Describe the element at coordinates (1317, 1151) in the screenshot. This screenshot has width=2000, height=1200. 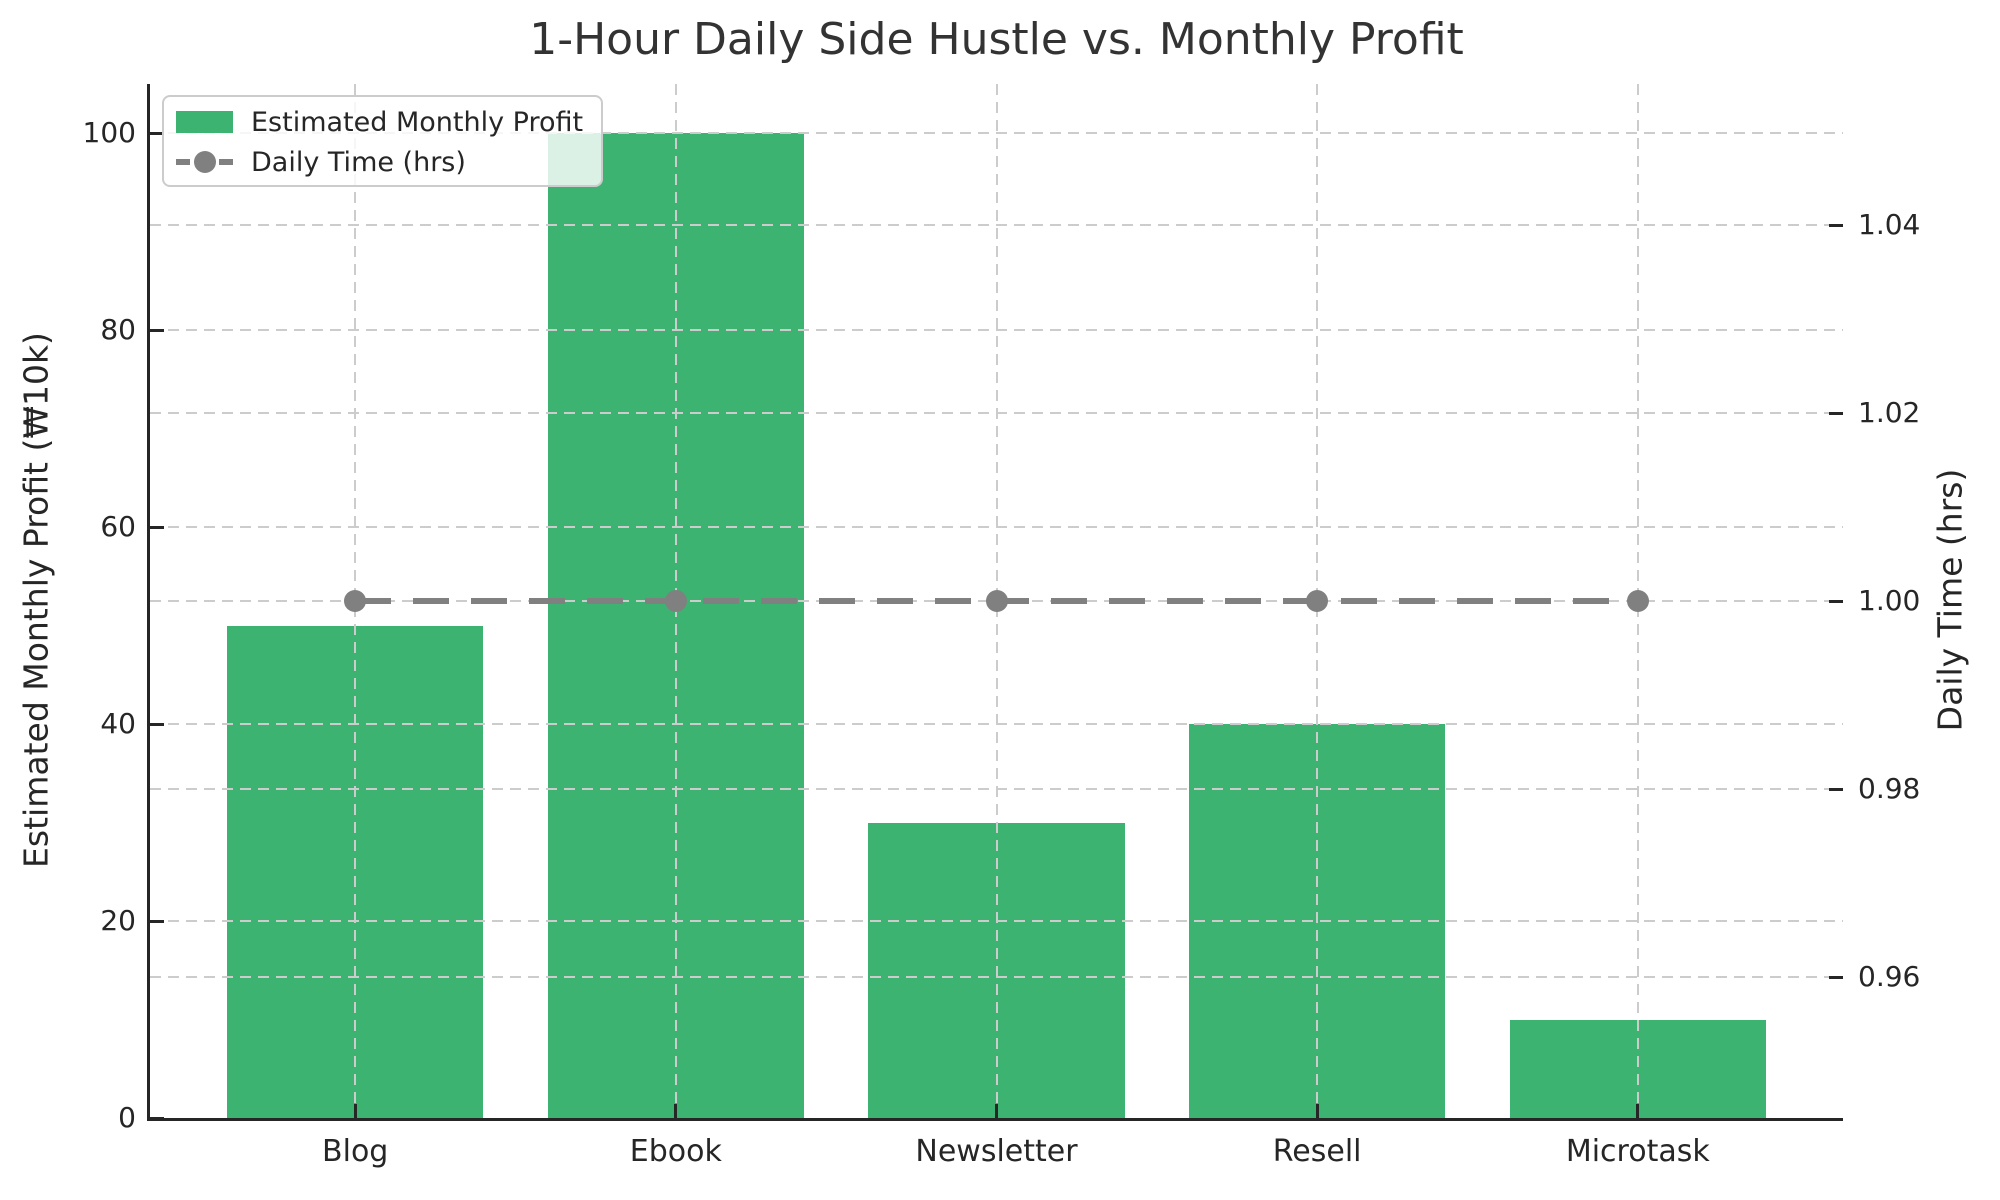
I see `x-tick-label-resell: Resell` at that location.